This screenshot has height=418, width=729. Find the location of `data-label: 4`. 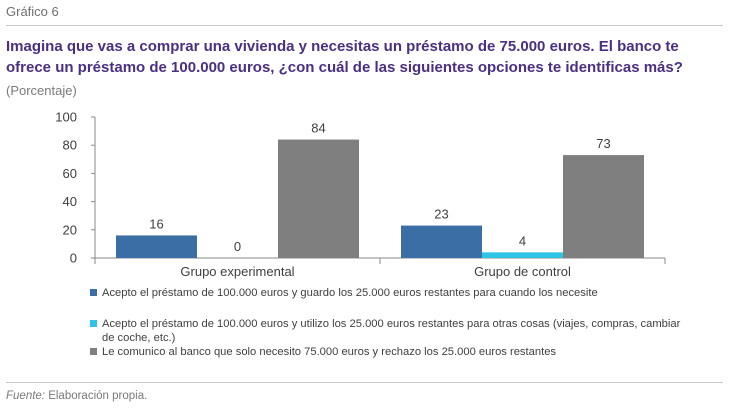

data-label: 4 is located at coordinates (522, 240).